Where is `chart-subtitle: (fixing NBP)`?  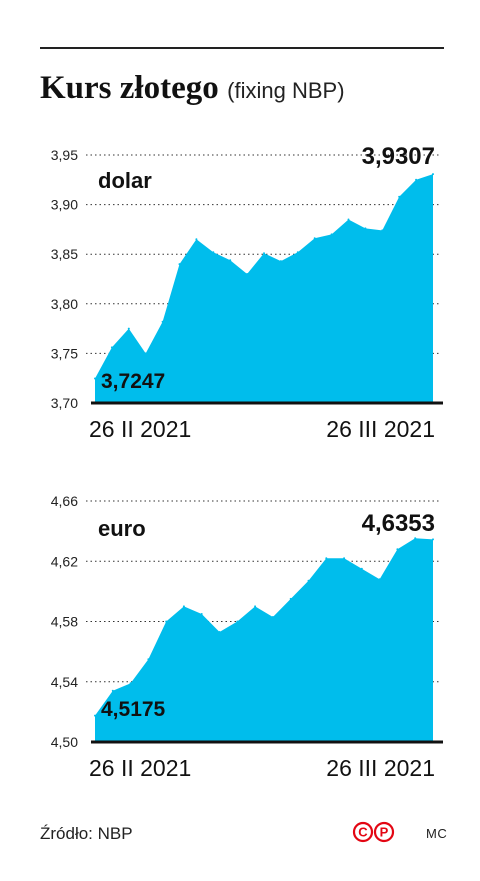
chart-subtitle: (fixing NBP) is located at coordinates (286, 90).